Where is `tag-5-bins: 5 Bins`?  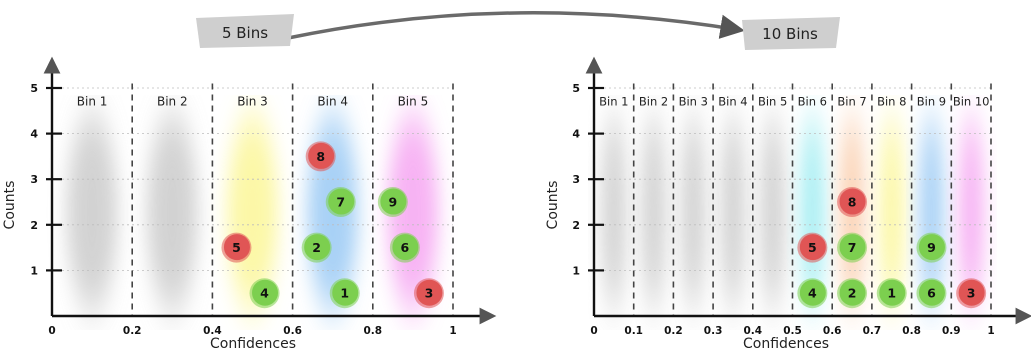
tag-5-bins: 5 Bins is located at coordinates (245, 31).